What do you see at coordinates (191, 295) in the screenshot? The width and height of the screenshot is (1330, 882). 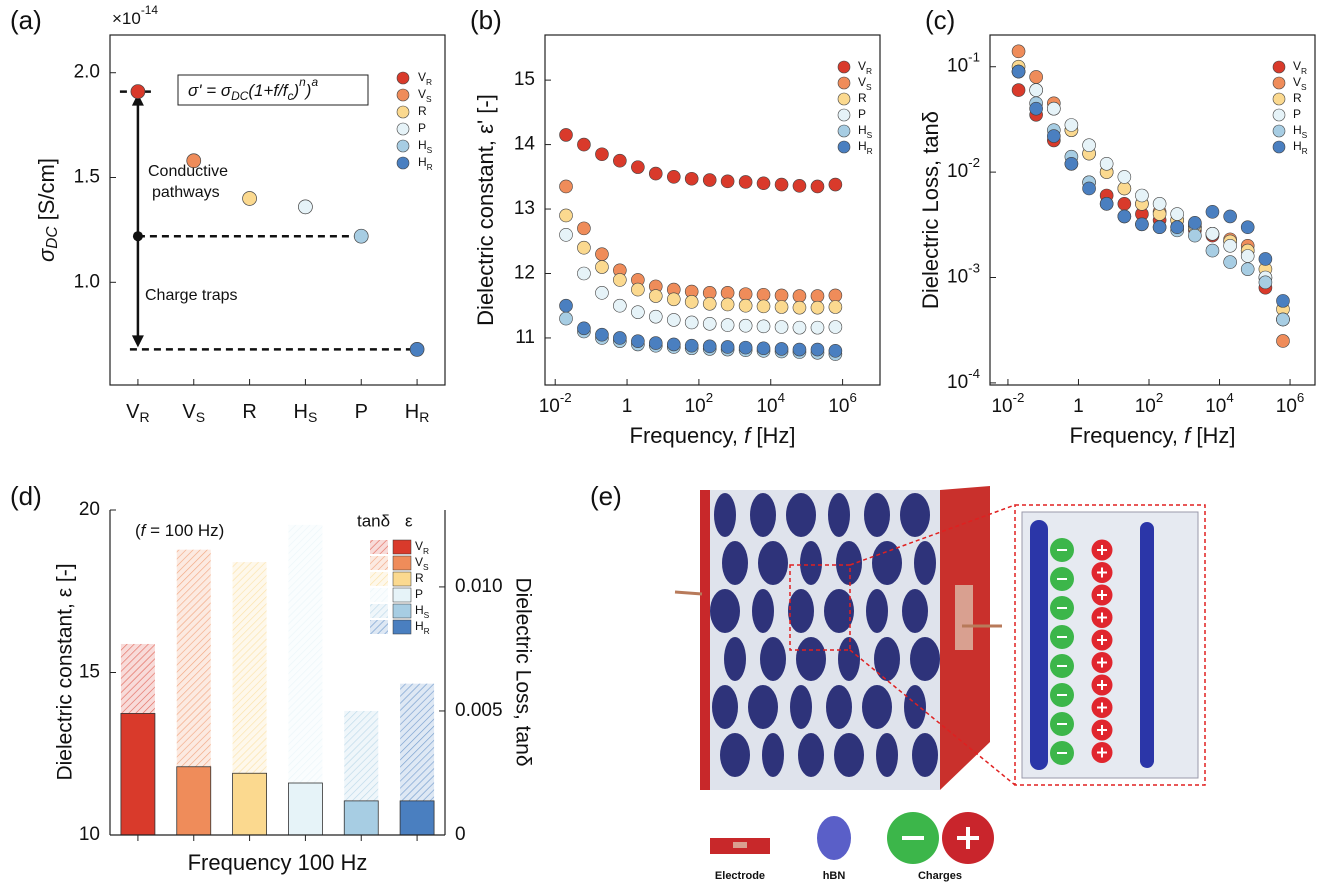 I see `annotation: Charge traps` at bounding box center [191, 295].